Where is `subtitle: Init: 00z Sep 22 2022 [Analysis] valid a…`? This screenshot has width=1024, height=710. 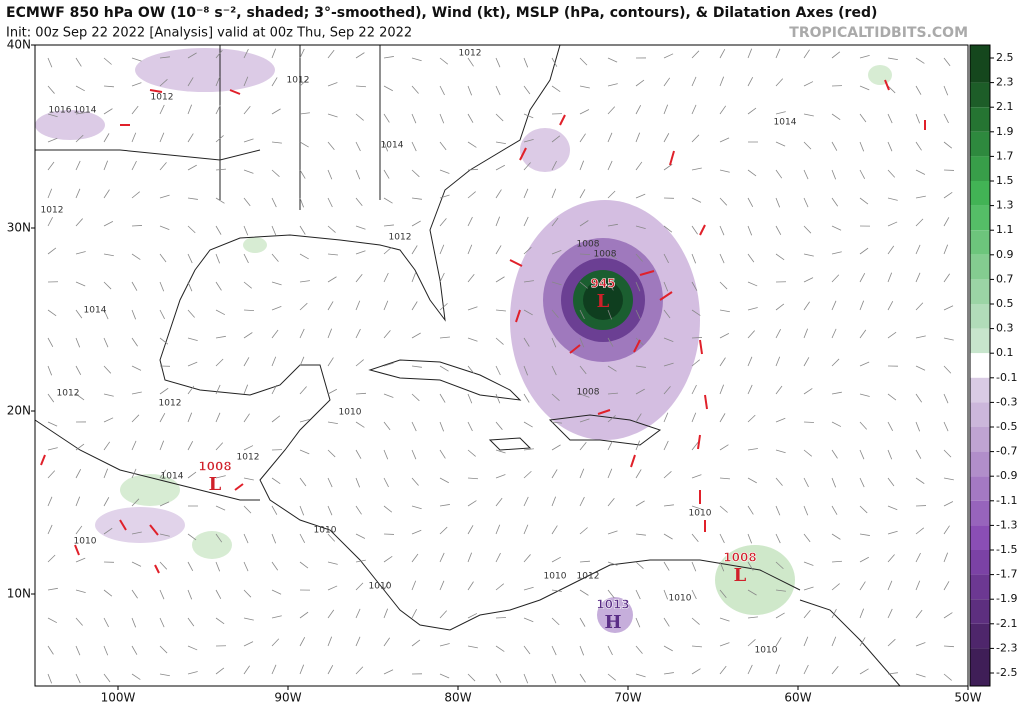 subtitle: Init: 00z Sep 22 2022 [Analysis] valid a… is located at coordinates (209, 33).